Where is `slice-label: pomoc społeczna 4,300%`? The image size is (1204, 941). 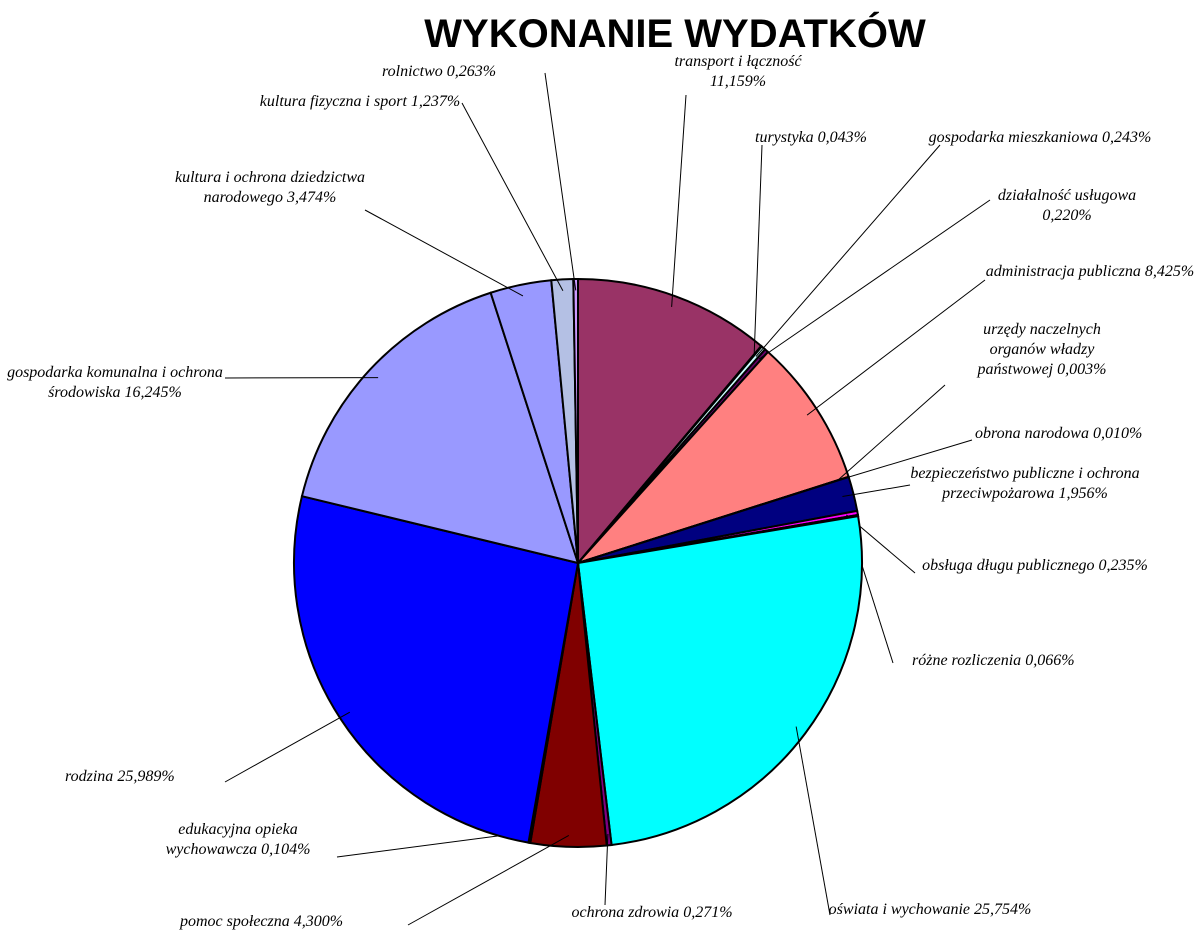 slice-label: pomoc społeczna 4,300% is located at coordinates (295, 922).